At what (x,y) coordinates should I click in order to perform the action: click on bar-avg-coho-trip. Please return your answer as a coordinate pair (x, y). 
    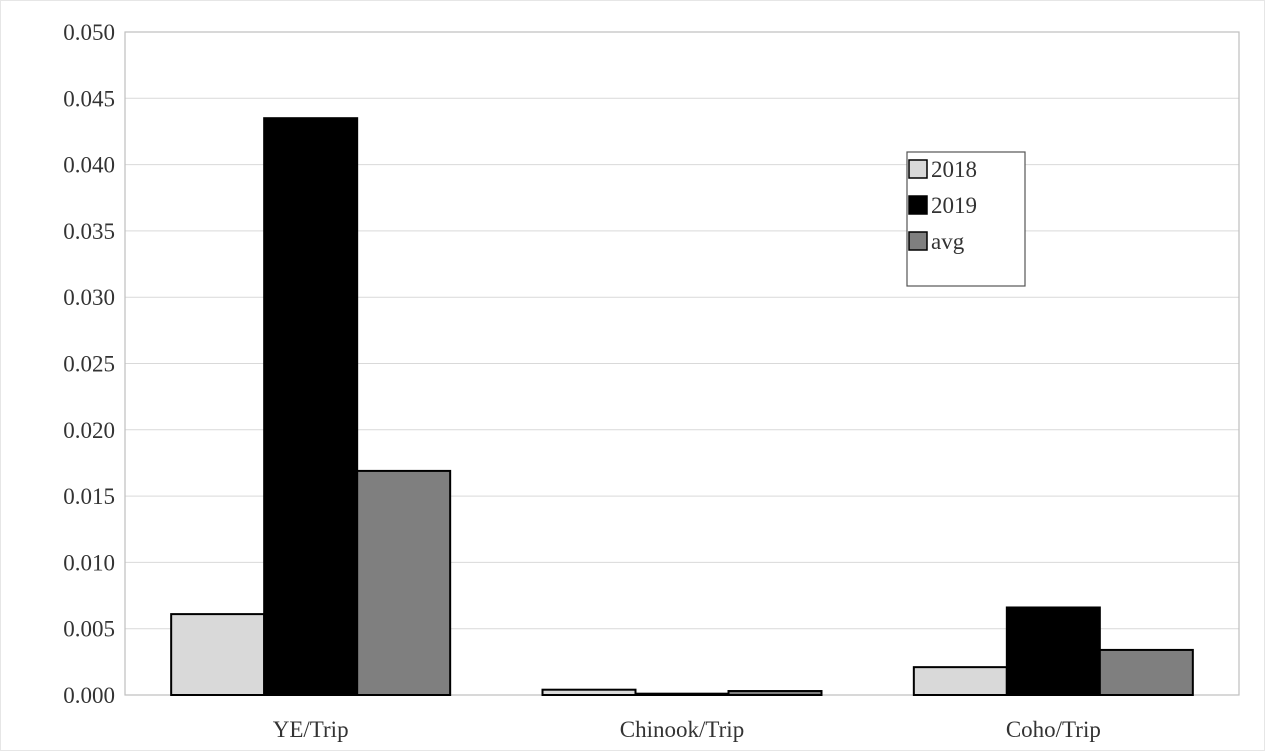
    Looking at the image, I should click on (1146, 672).